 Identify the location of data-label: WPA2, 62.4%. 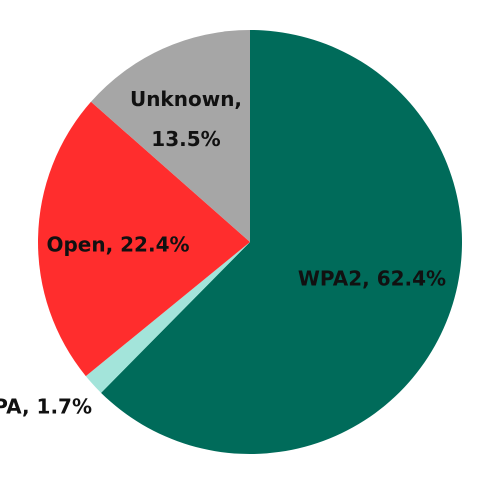
(372, 279).